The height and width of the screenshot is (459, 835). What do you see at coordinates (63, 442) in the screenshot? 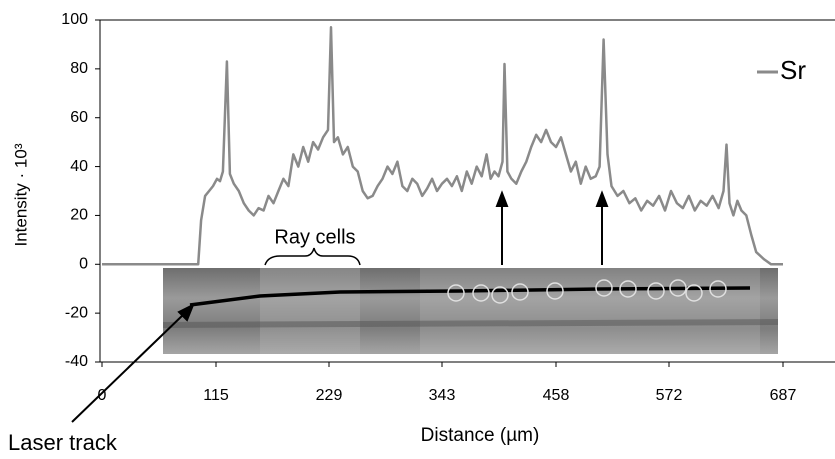
I see `laser-track-label: Laser track` at bounding box center [63, 442].